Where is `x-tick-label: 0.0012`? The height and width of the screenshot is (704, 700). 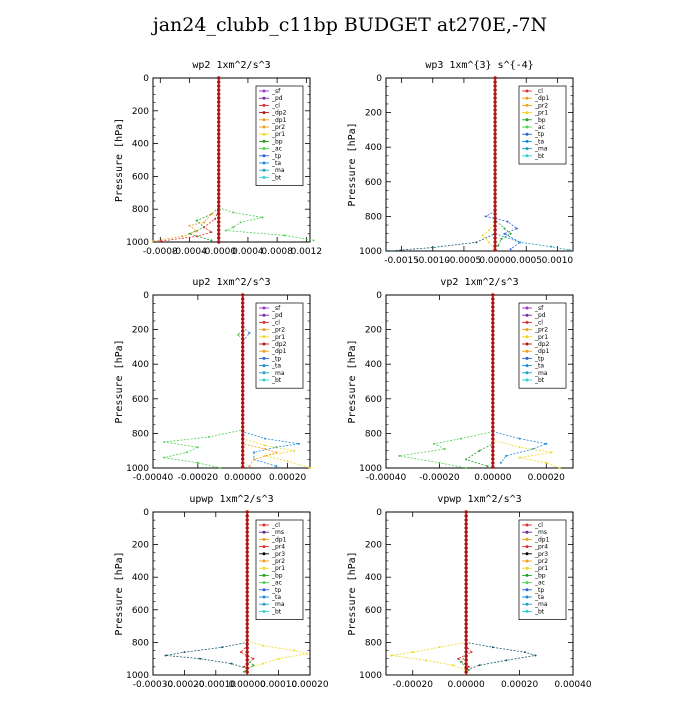
x-tick-label: 0.0012 is located at coordinates (307, 252).